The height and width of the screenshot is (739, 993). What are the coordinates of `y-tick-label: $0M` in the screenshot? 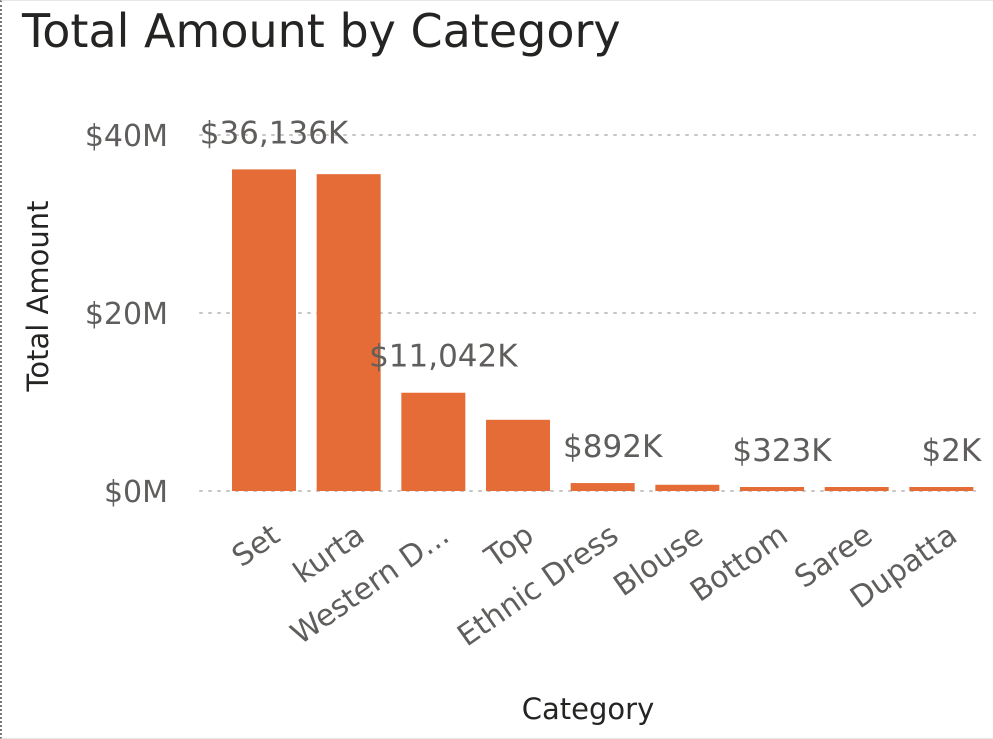 It's located at (136, 492).